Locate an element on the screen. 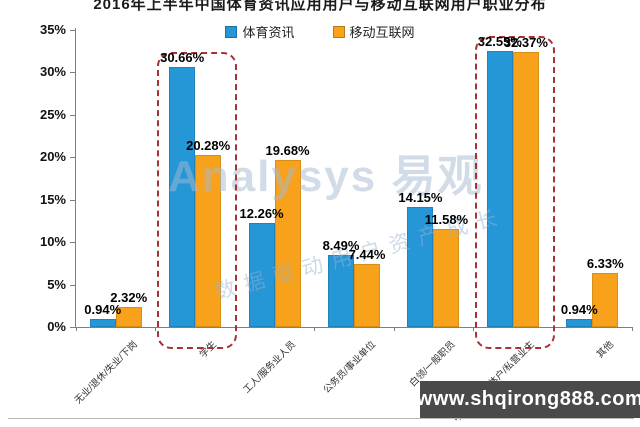 The image size is (640, 427). bar-体育资讯-白领/一般职员 is located at coordinates (420, 266).